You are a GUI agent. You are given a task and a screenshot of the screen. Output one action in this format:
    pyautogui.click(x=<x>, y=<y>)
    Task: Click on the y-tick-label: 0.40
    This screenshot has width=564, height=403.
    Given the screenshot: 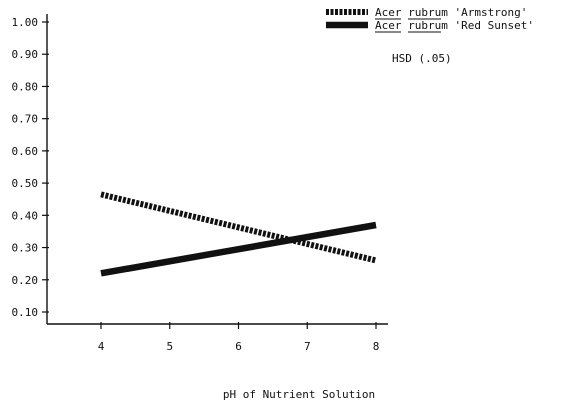 What is the action you would take?
    pyautogui.click(x=25, y=215)
    